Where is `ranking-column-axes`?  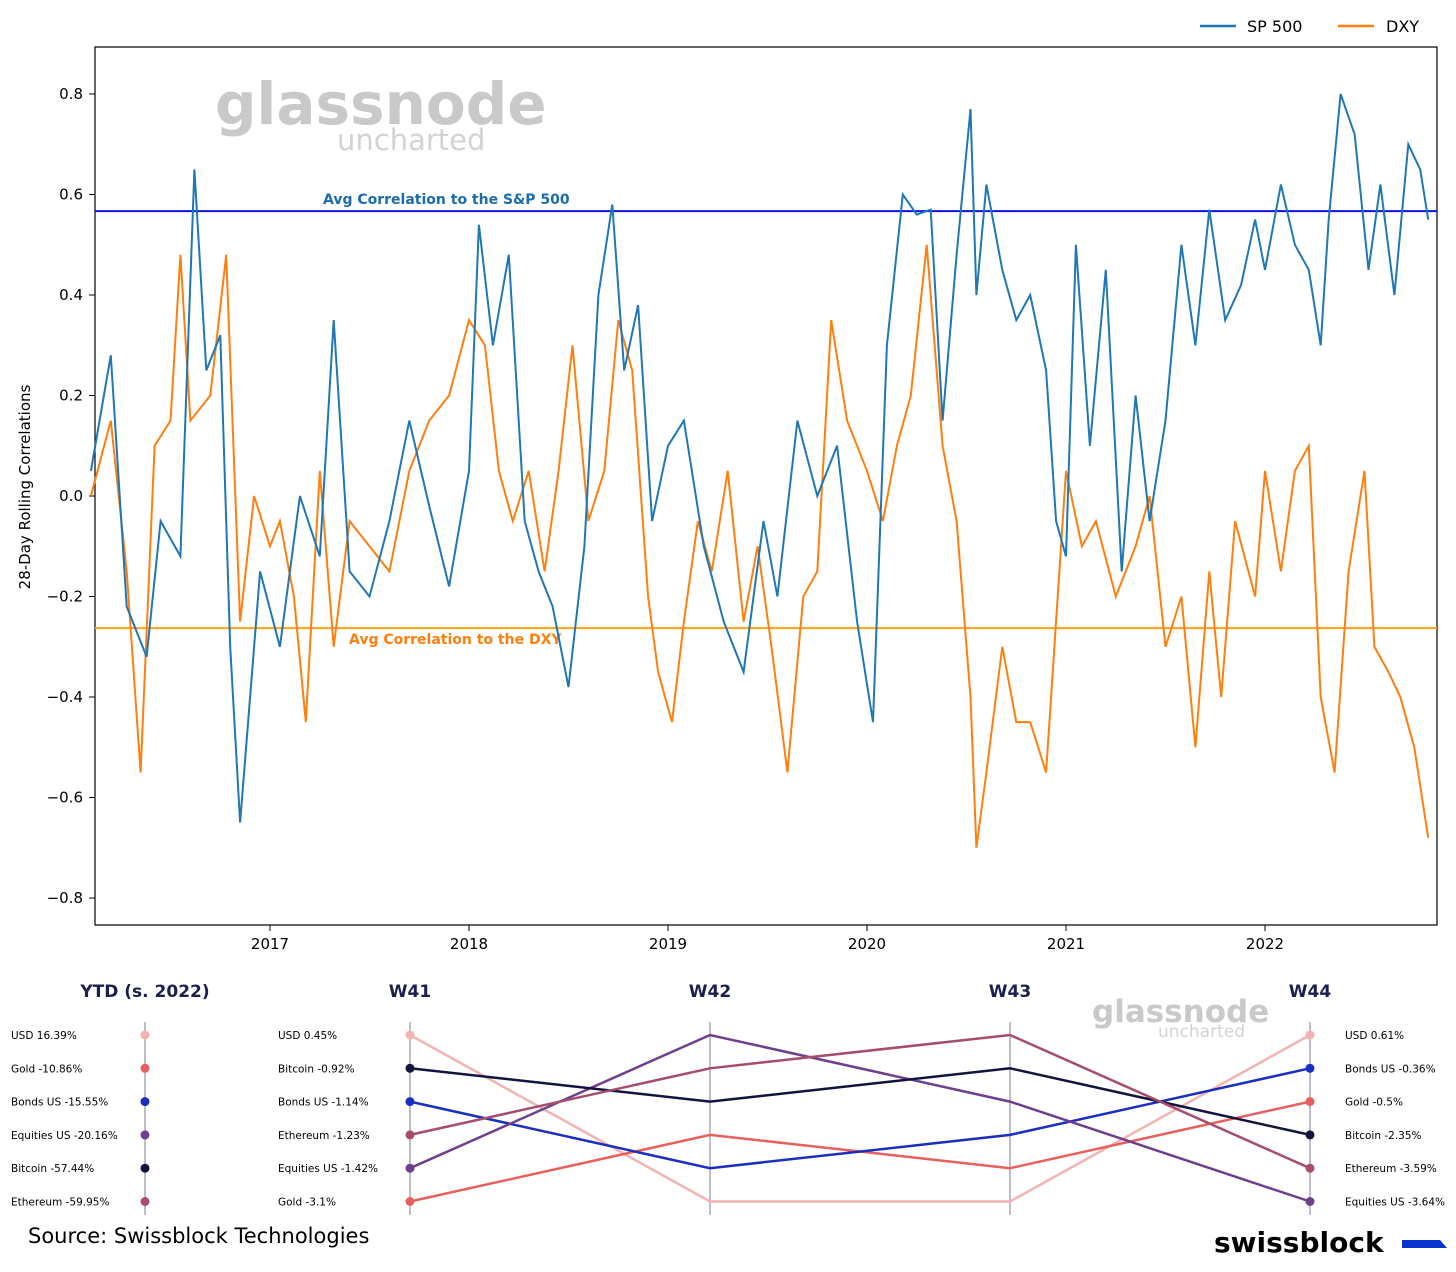
ranking-column-axes is located at coordinates (727, 1118).